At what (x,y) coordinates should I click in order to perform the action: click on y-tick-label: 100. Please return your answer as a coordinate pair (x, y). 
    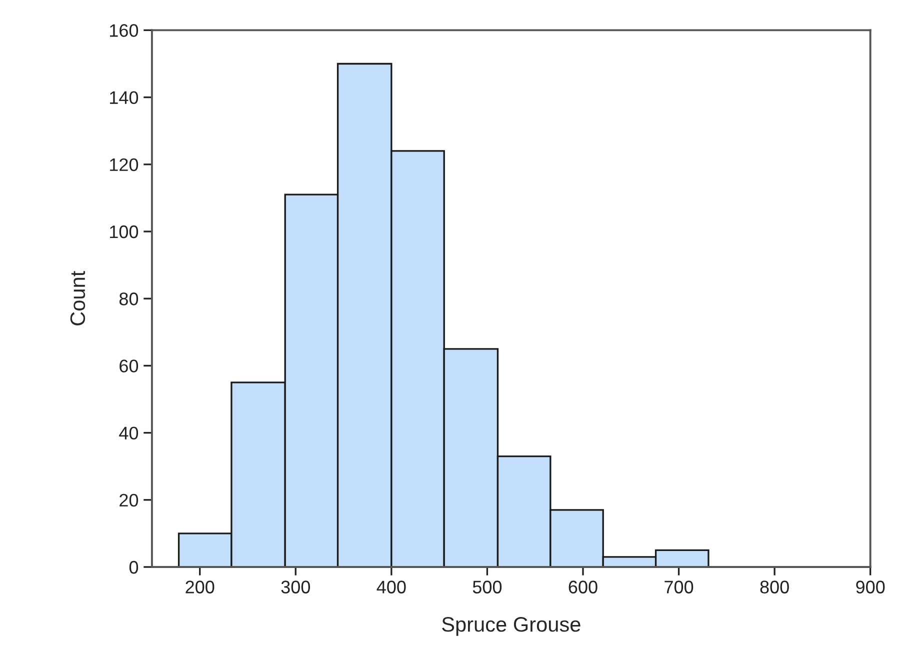
    Looking at the image, I should click on (124, 231).